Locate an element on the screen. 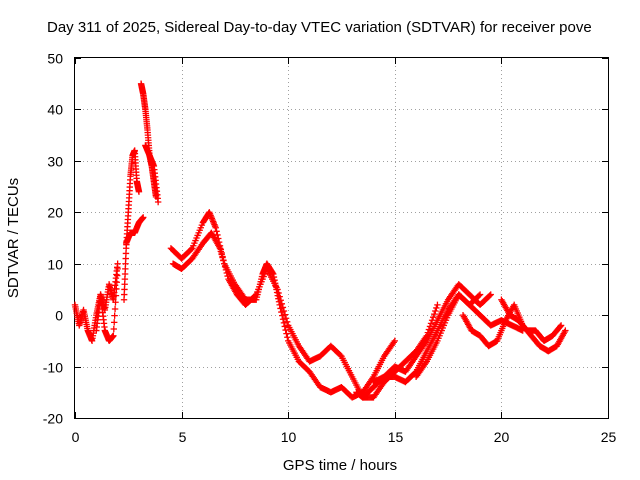  x-tick-label: 0 is located at coordinates (76, 437).